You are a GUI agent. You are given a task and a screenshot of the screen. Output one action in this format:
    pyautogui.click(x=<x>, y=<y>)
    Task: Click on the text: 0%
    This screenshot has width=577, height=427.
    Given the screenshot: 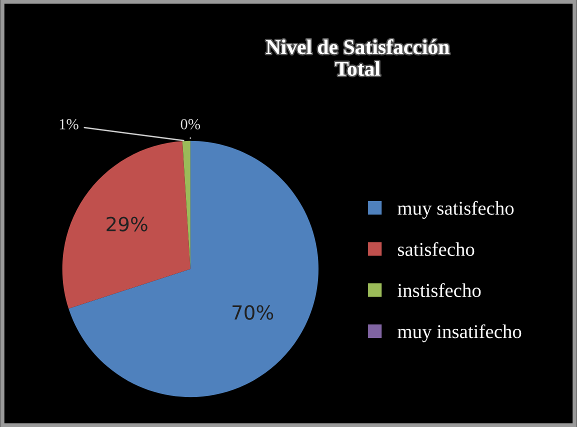 What is the action you would take?
    pyautogui.click(x=190, y=124)
    